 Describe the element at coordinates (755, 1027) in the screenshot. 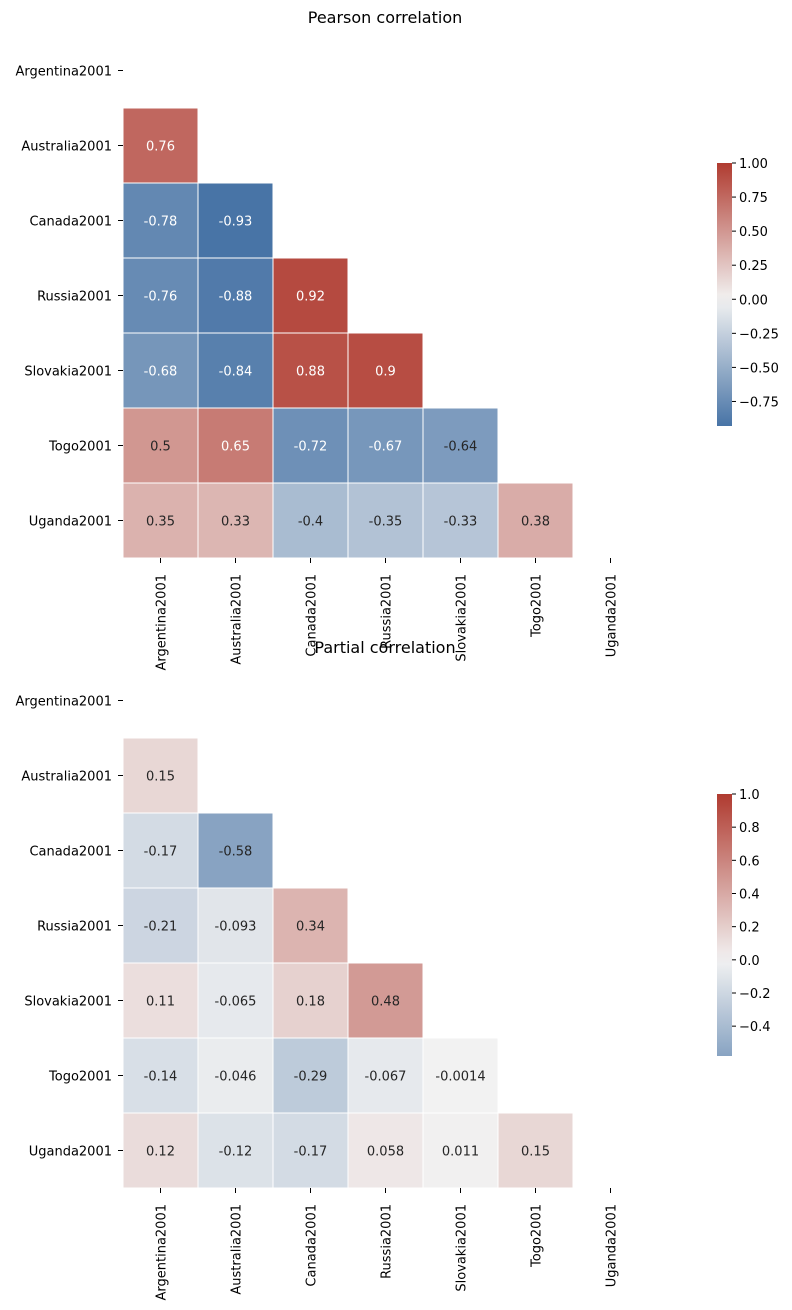

I see `colorbar-tick-label: −0.4` at that location.